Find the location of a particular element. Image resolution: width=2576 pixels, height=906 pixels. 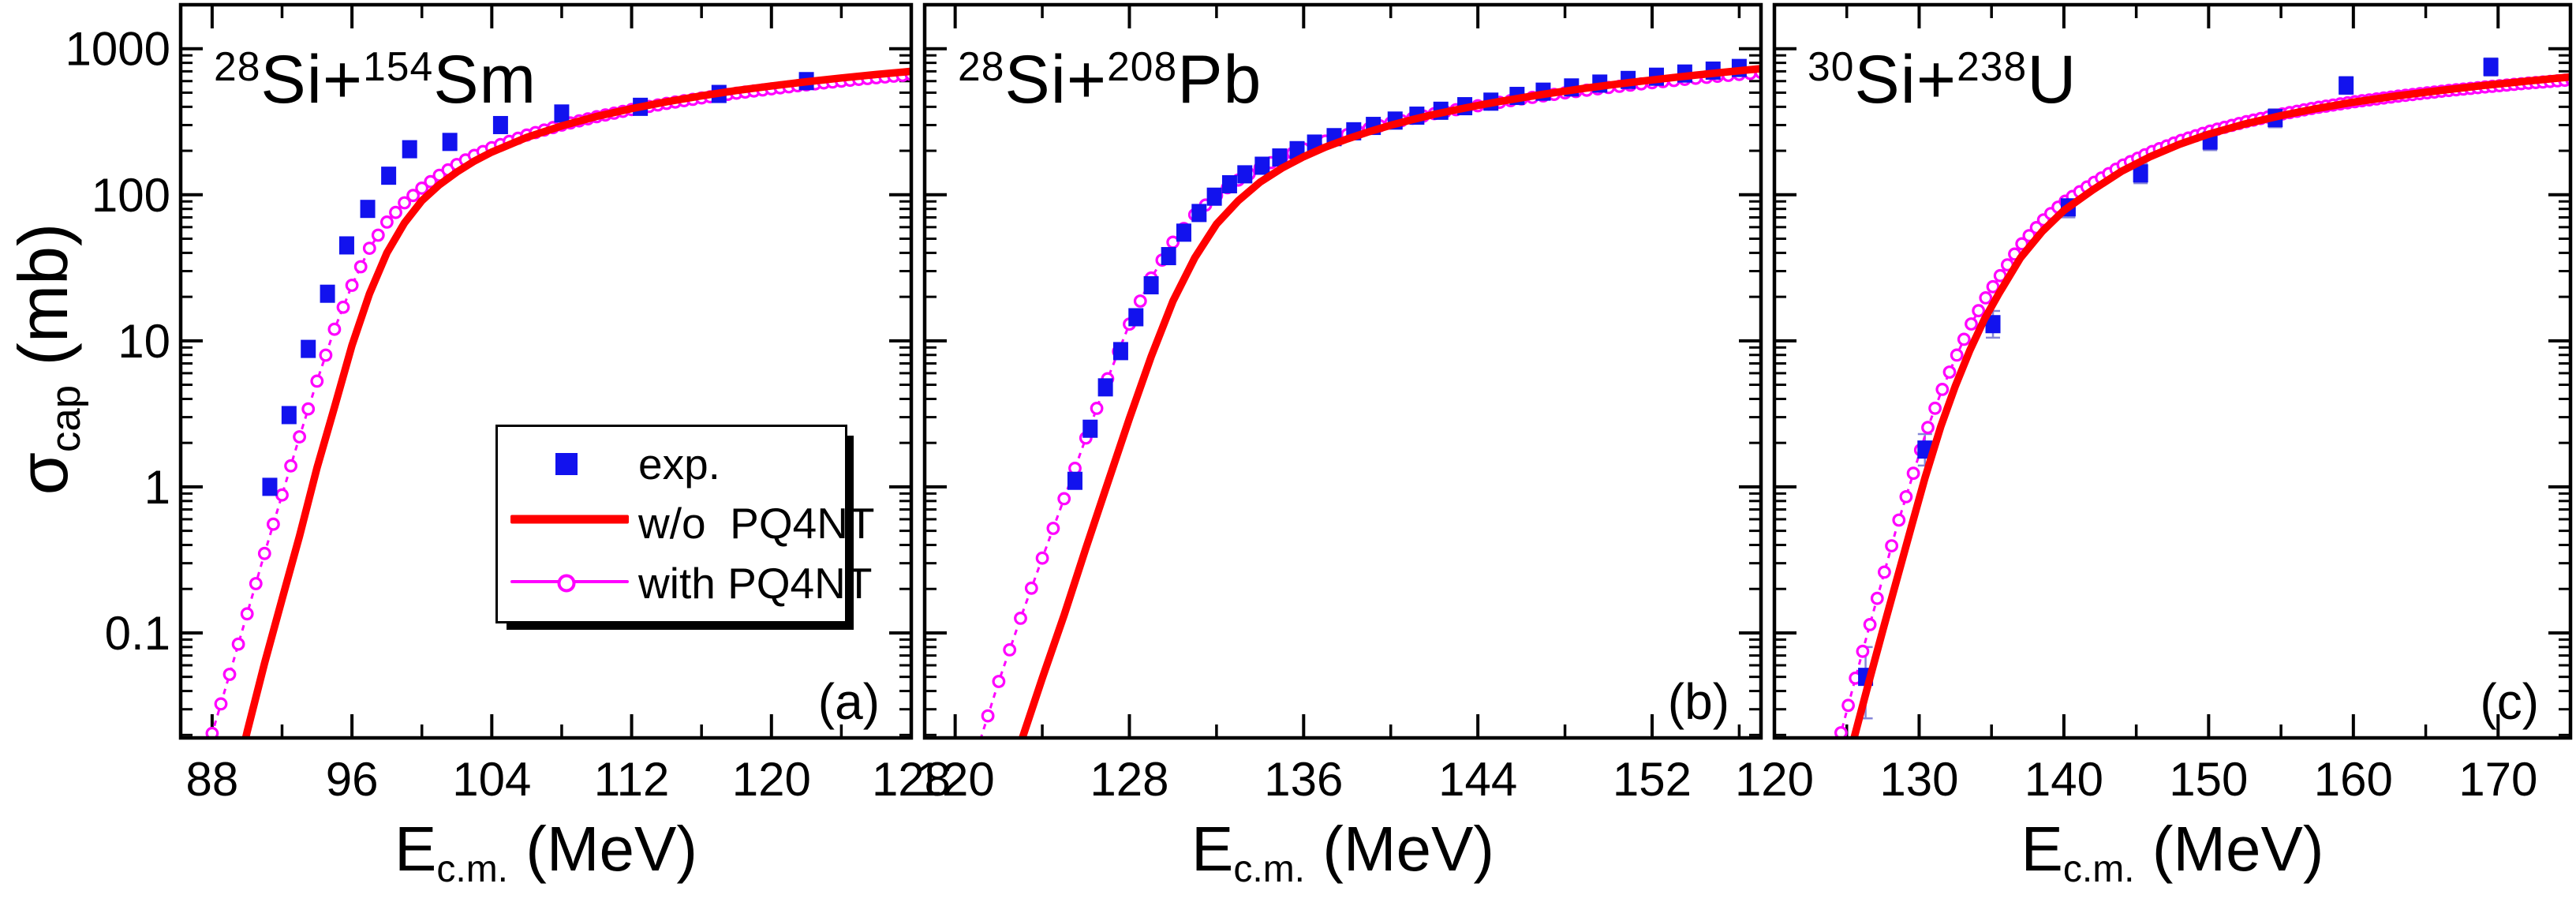

text: Si+ is located at coordinates (1905, 80).